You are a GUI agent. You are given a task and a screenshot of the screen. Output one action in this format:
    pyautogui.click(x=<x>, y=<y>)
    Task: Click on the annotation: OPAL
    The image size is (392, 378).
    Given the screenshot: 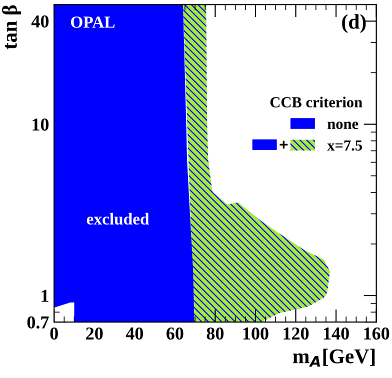 What is the action you would take?
    pyautogui.click(x=93, y=22)
    